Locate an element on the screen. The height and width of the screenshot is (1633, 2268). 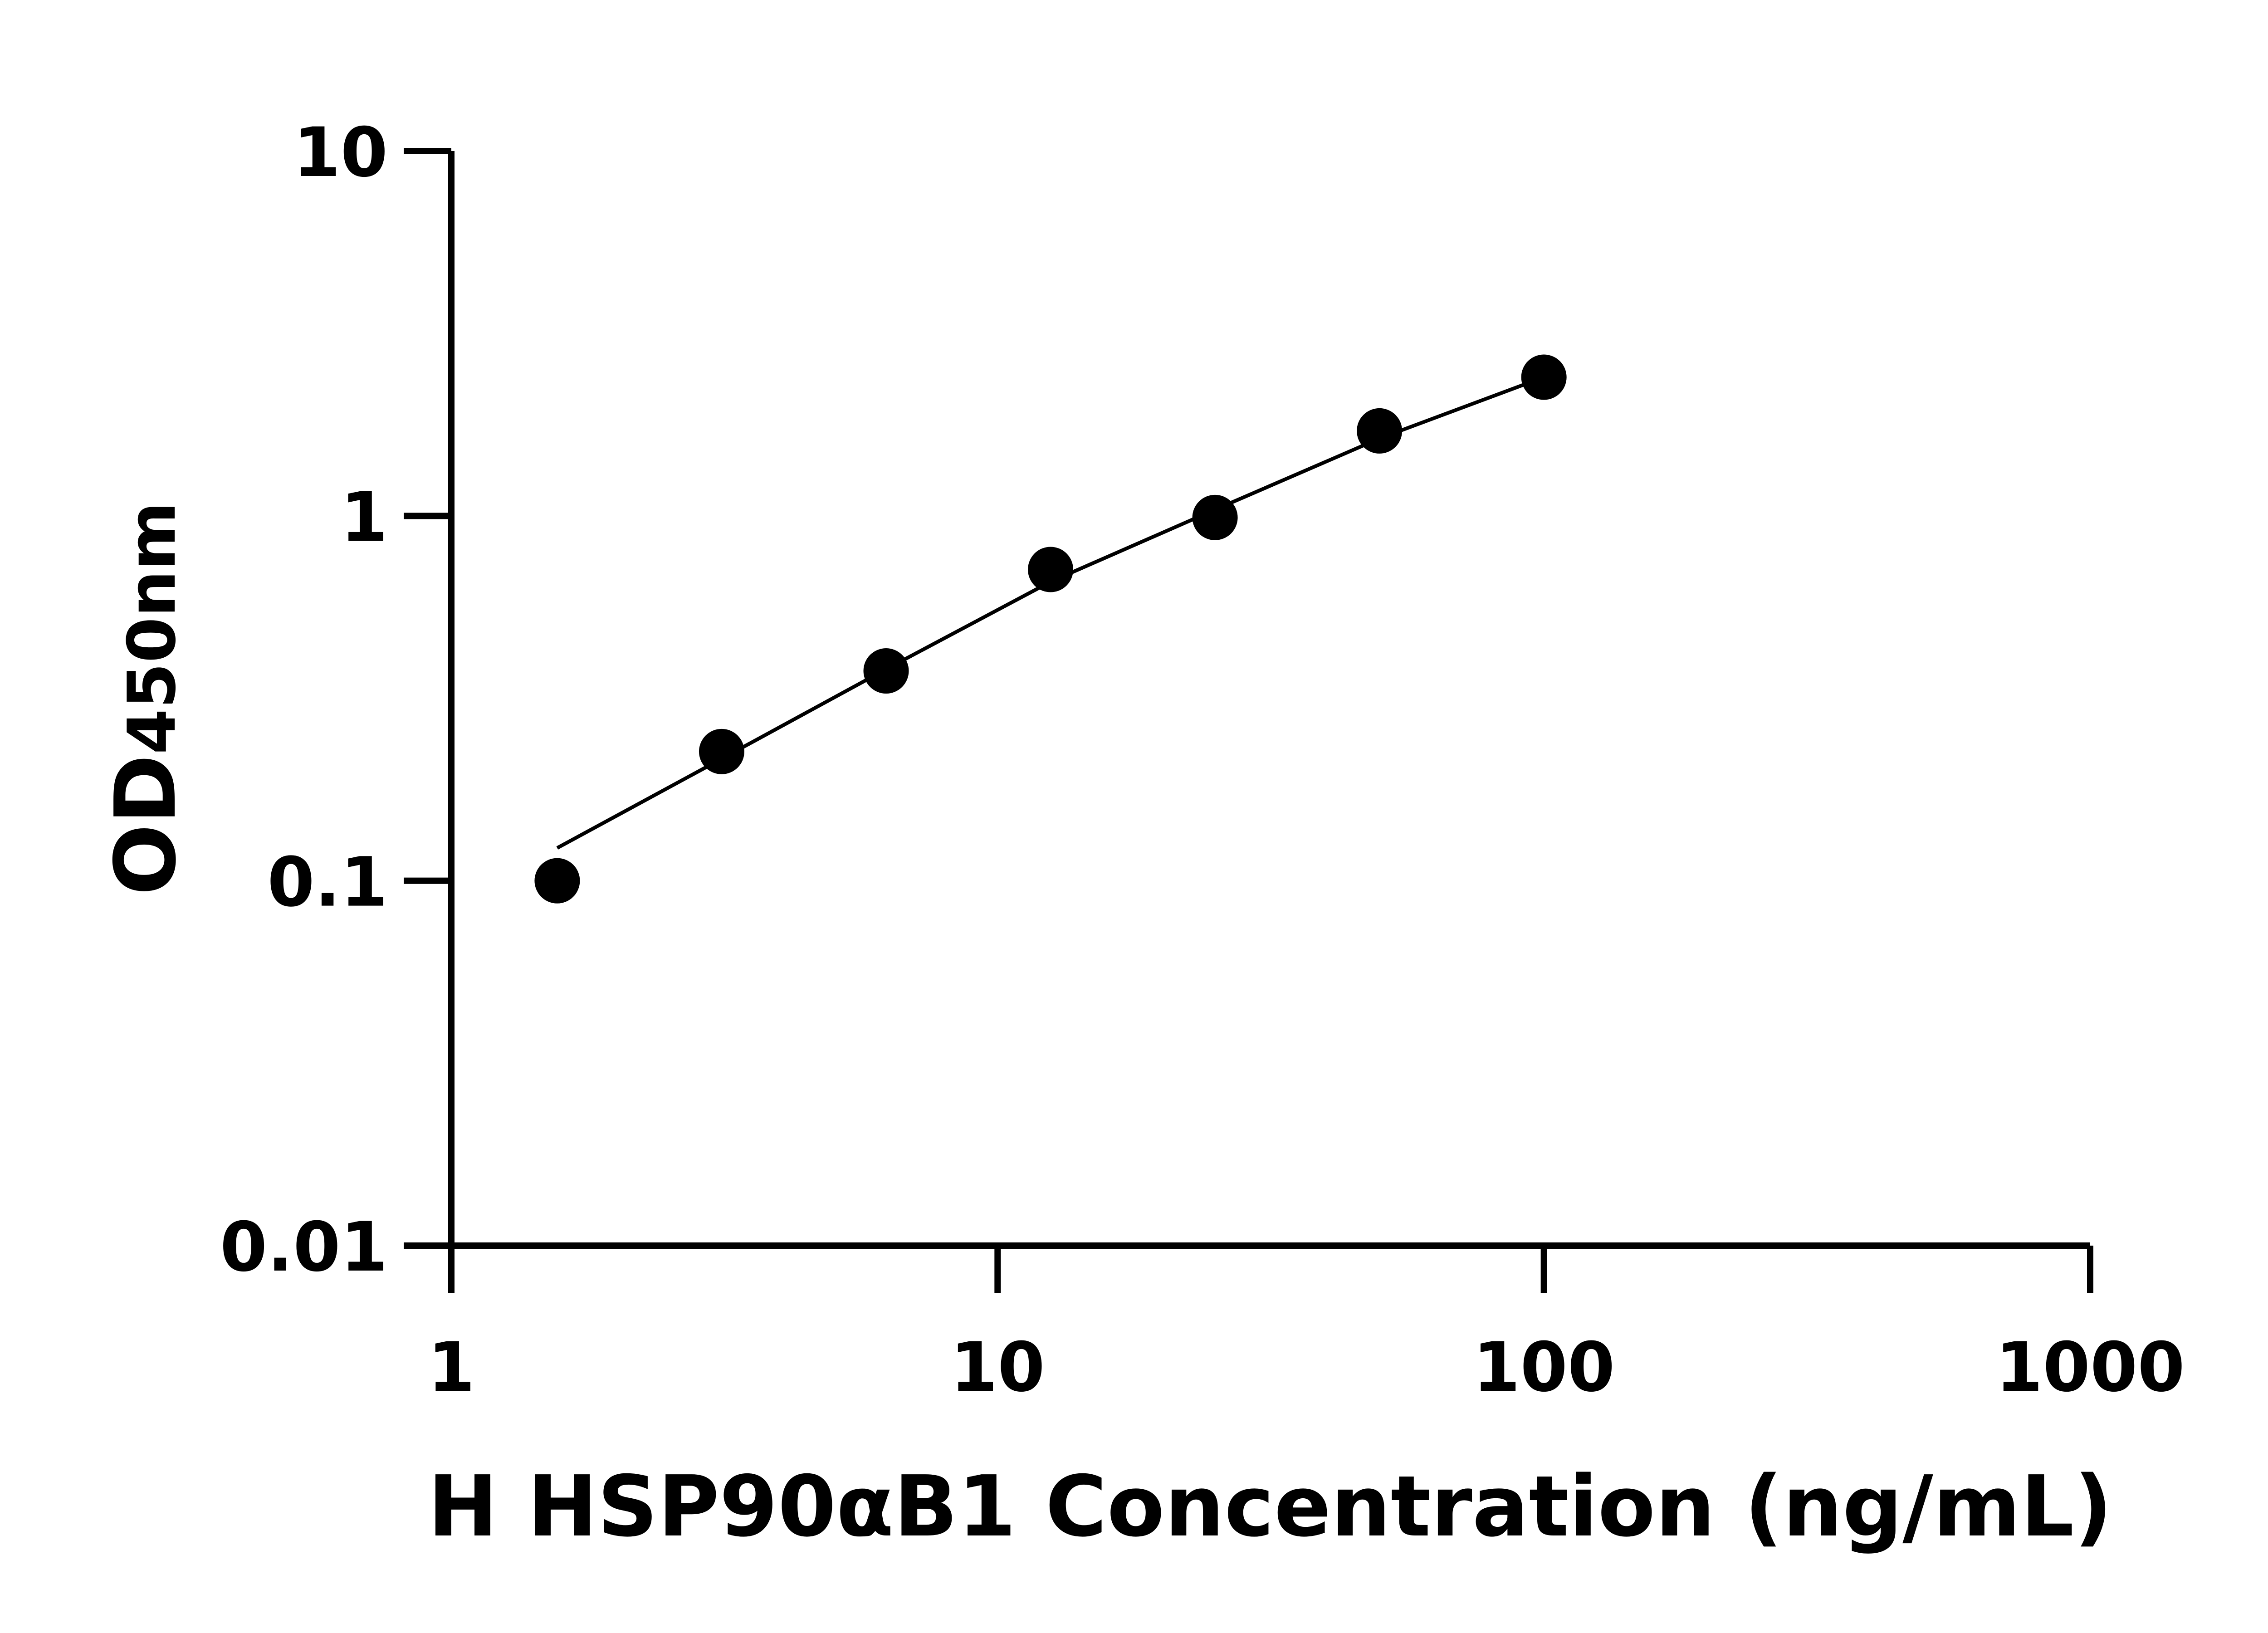
y-axis-label-main: OD is located at coordinates (146, 824).